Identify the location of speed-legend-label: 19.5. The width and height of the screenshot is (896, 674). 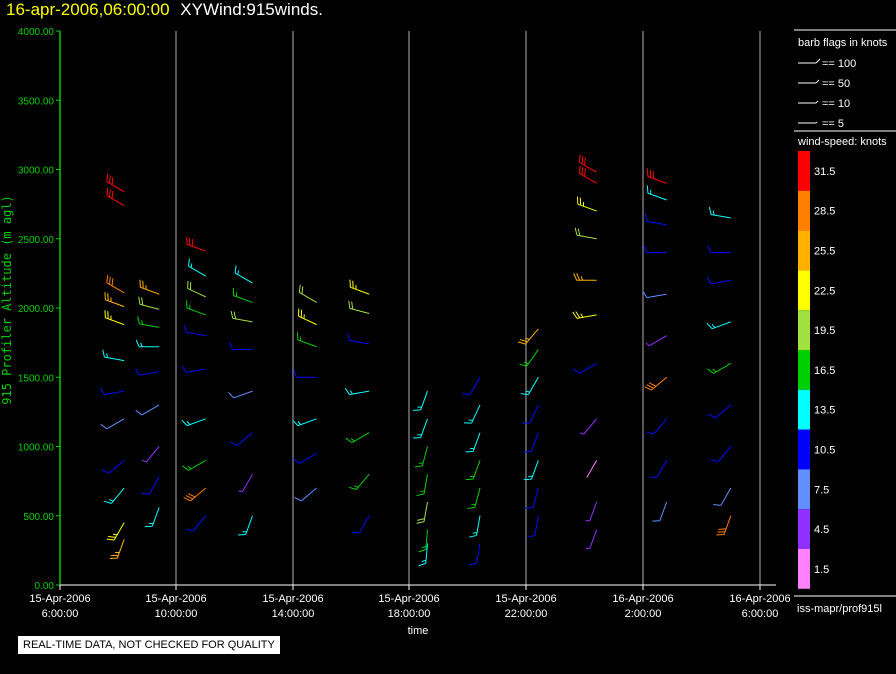
(824, 331).